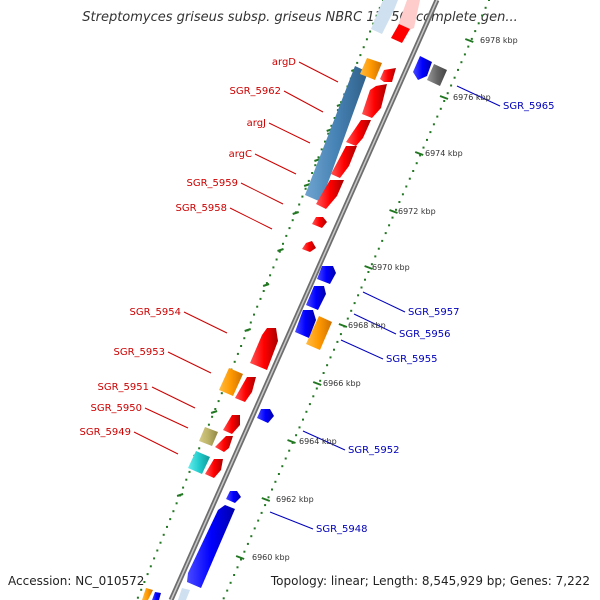  What do you see at coordinates (213, 183) in the screenshot?
I see `gene-label-sgr-5959: SGR_5959` at bounding box center [213, 183].